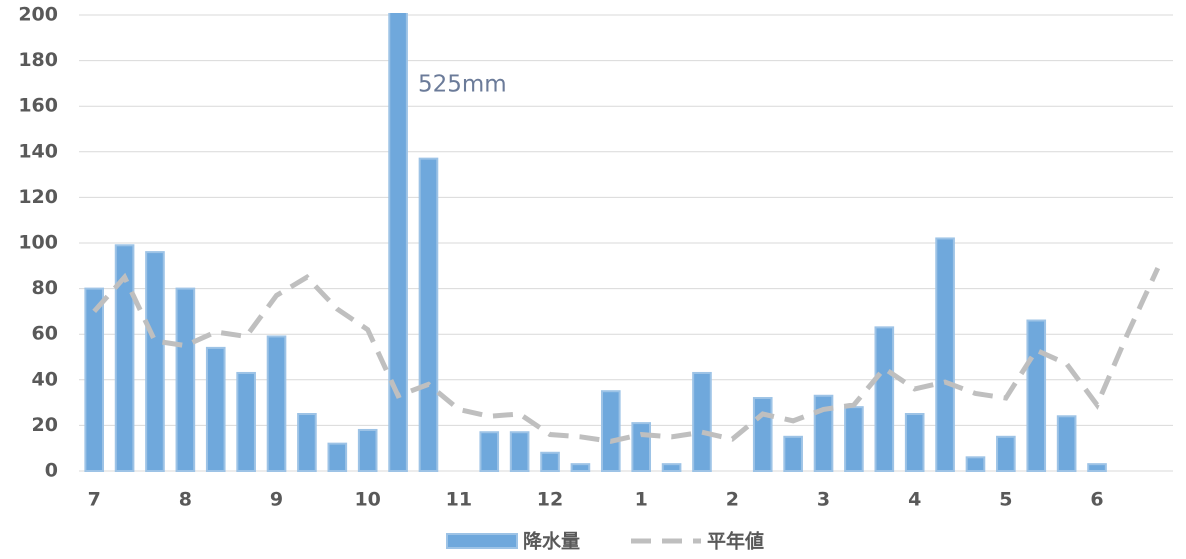  What do you see at coordinates (38, 197) in the screenshot?
I see `y-tick-label: 120` at bounding box center [38, 197].